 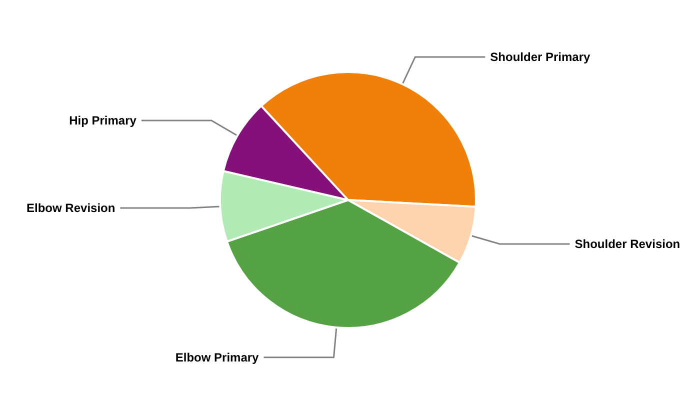 I want to click on slice-label: Elbow Primary, so click(x=217, y=357).